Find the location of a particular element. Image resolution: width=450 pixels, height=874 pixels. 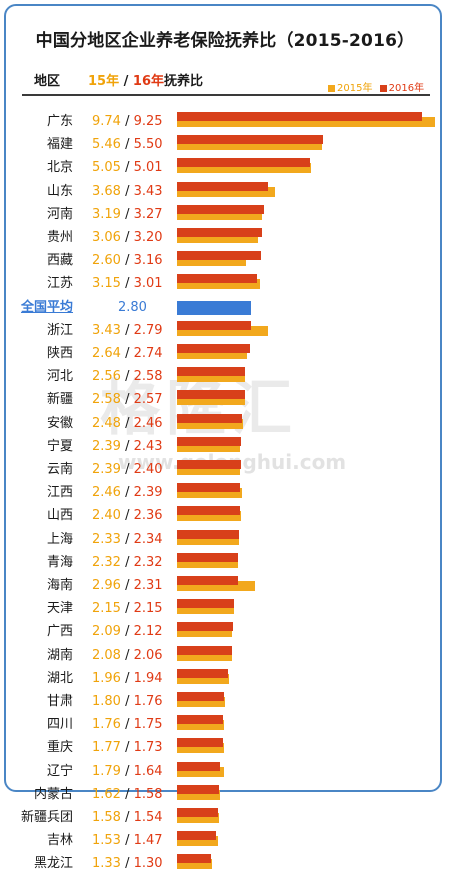

table-row: 辽宁 1.79 / 1.64 is located at coordinates (225, 771).